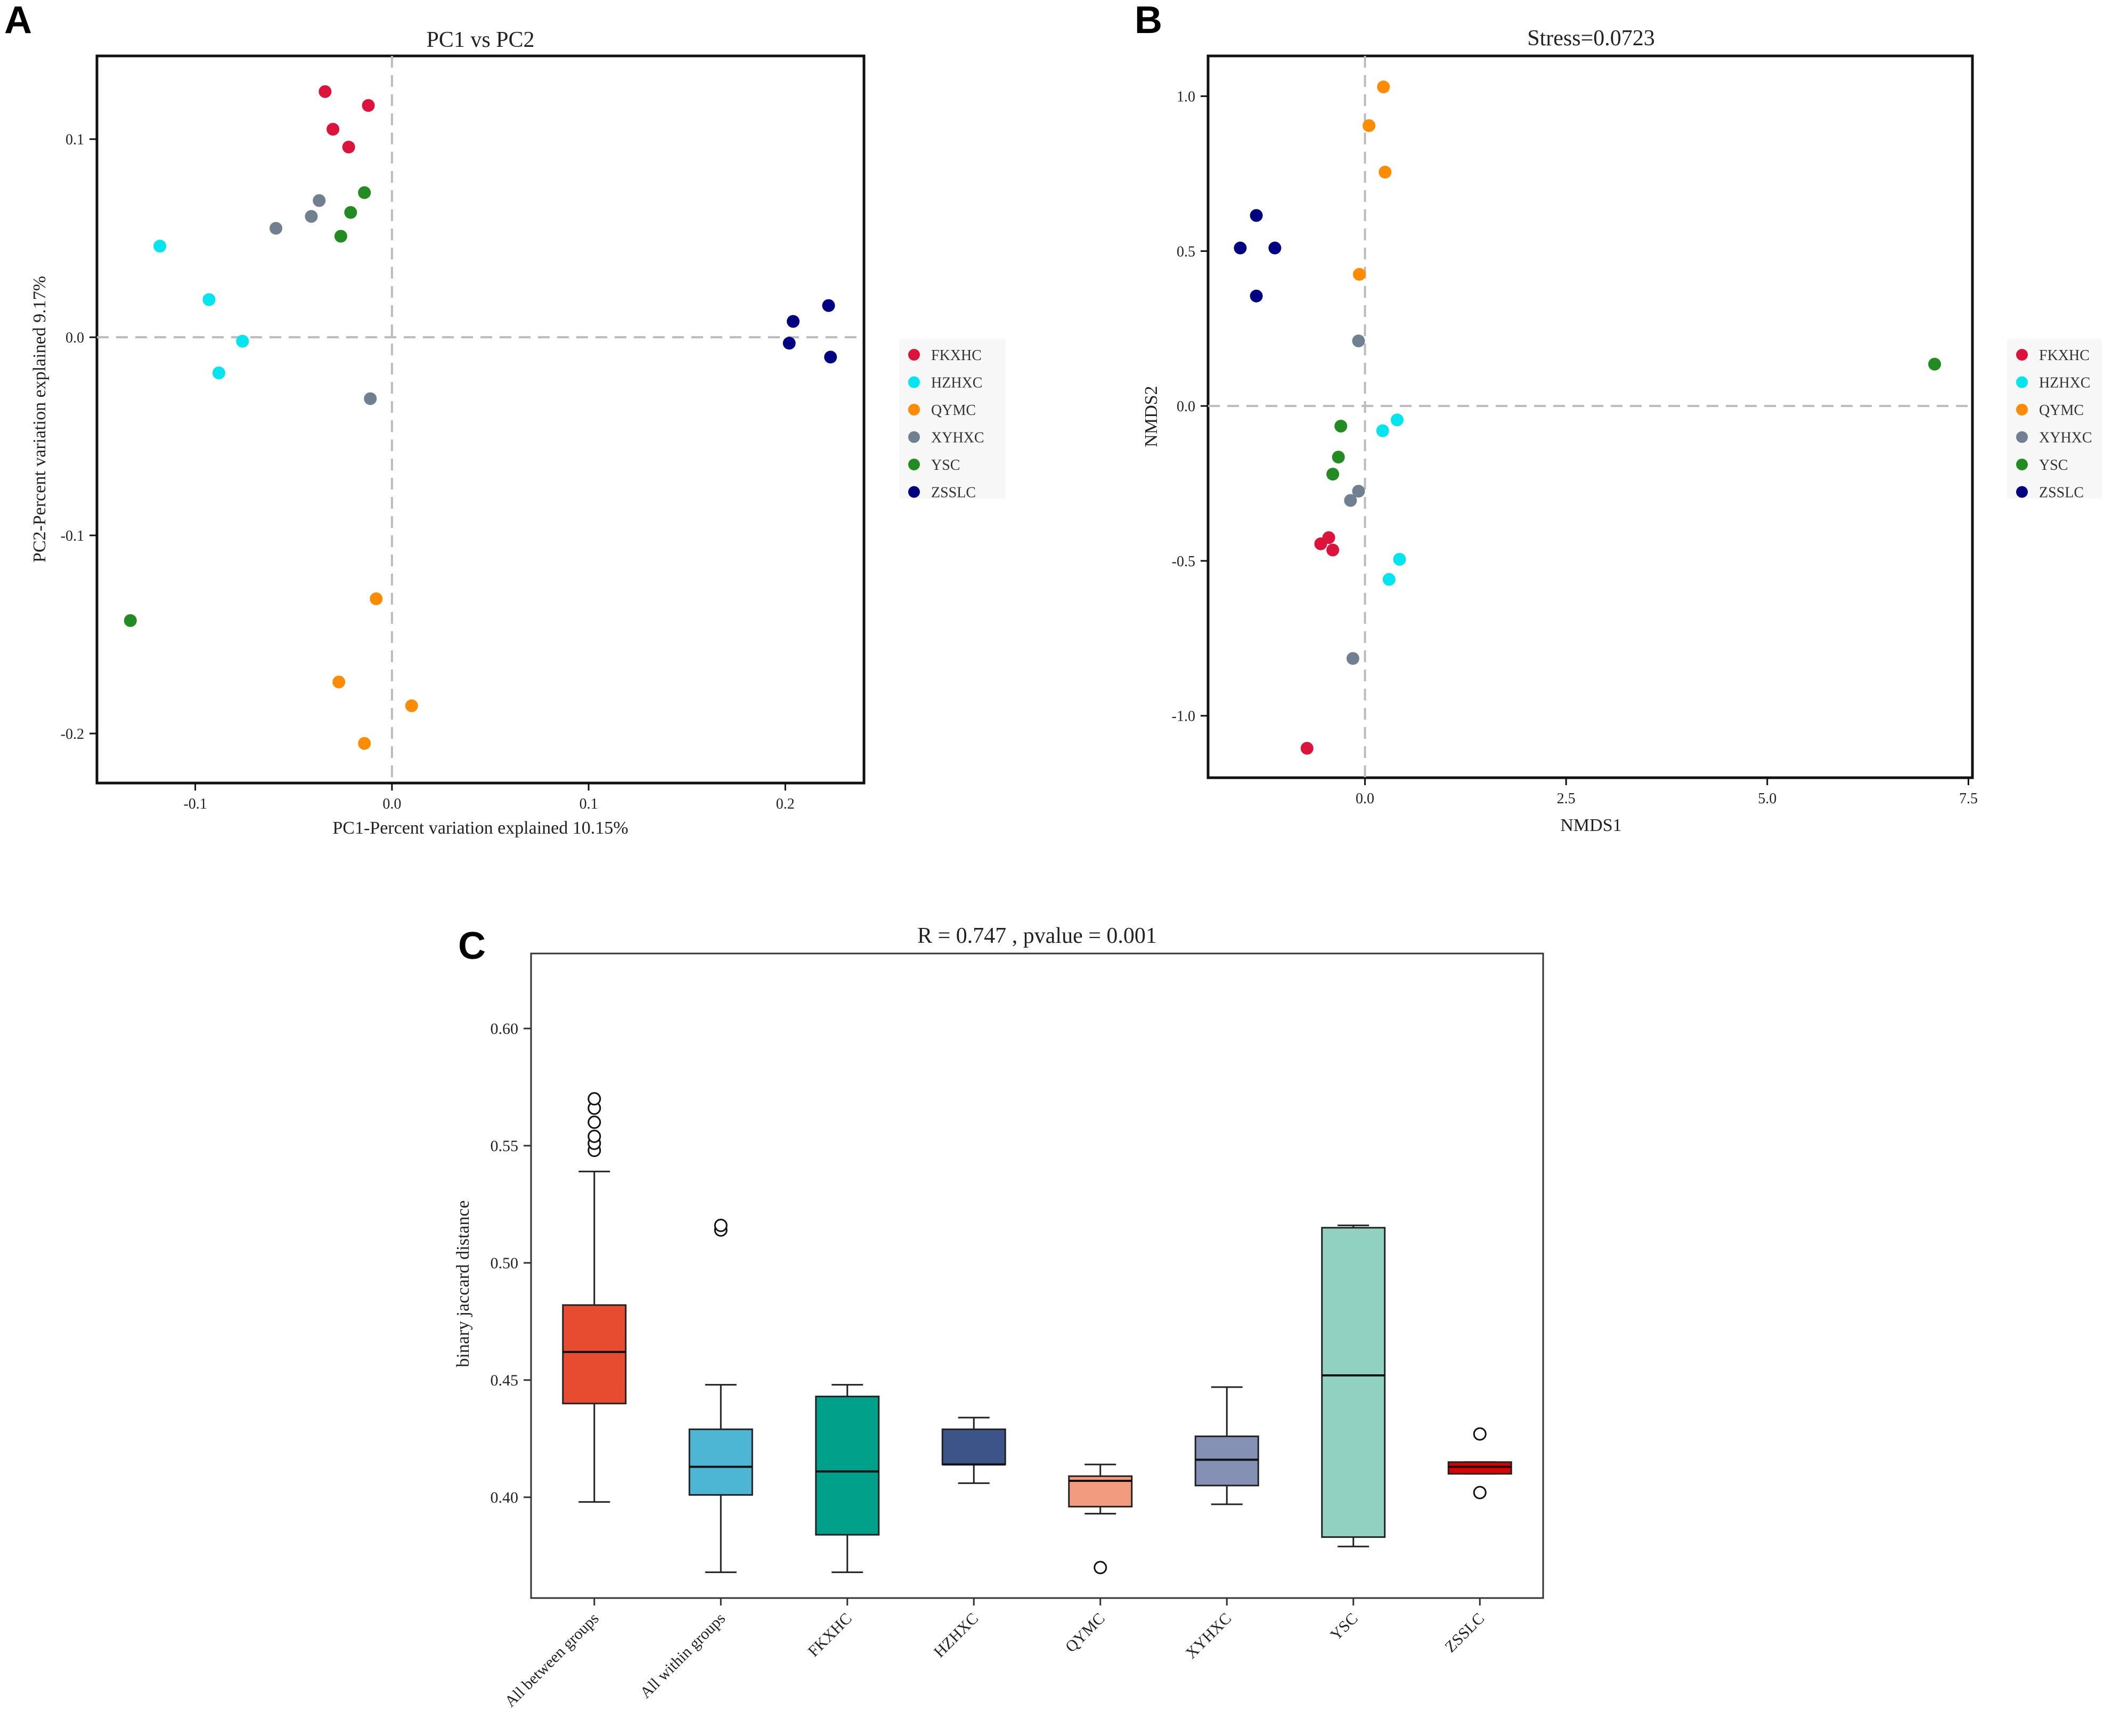 Image resolution: width=2104 pixels, height=1736 pixels. Describe the element at coordinates (2022, 382) in the screenshot. I see `panel-b-legend-marker-hzhxc` at that location.